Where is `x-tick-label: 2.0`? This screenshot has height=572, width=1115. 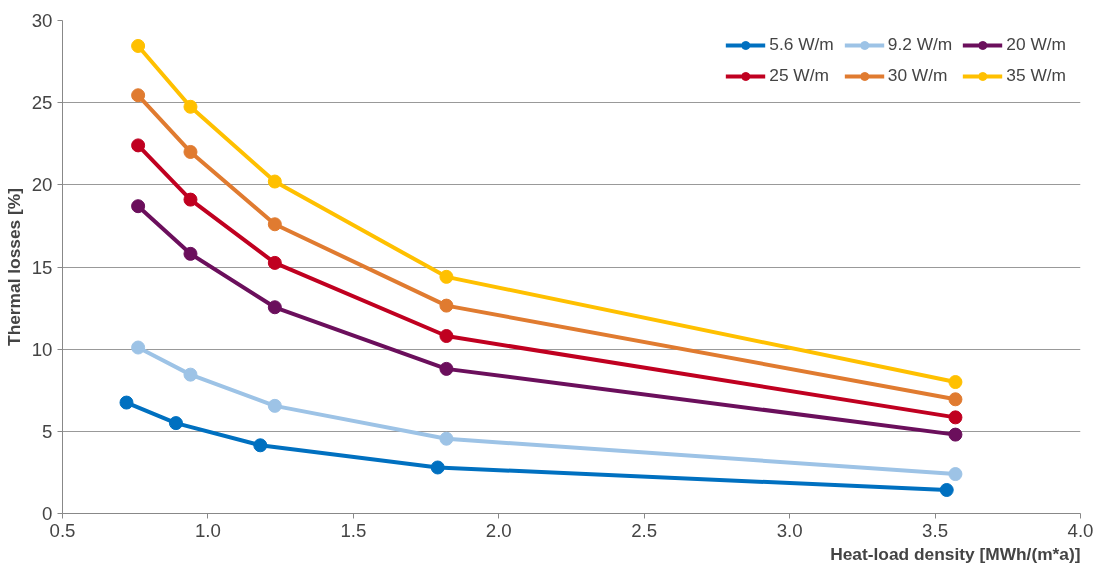
x-tick-label: 2.0 is located at coordinates (498, 530).